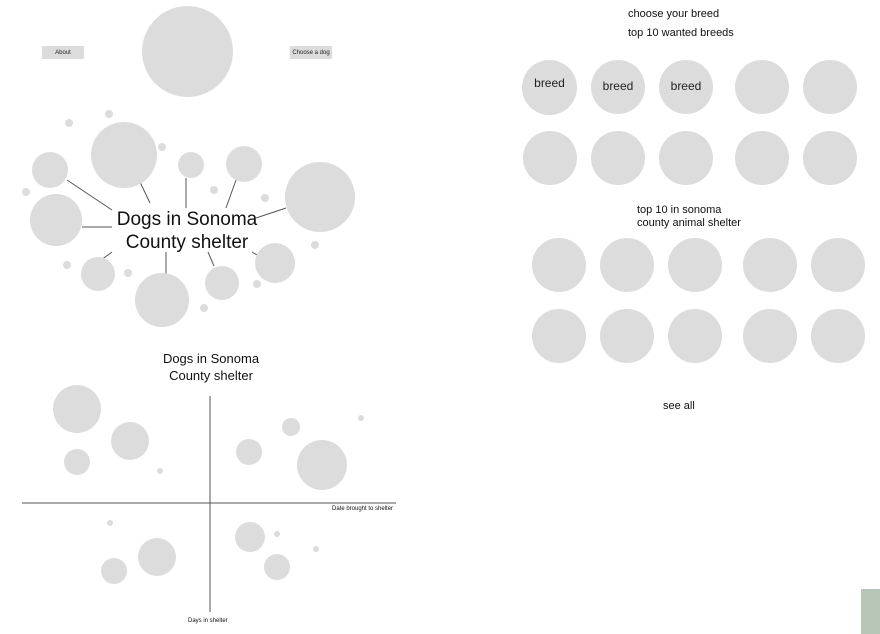 The width and height of the screenshot is (880, 634). Describe the element at coordinates (363, 509) in the screenshot. I see `x-axis-label: Date brought to shelter` at that location.